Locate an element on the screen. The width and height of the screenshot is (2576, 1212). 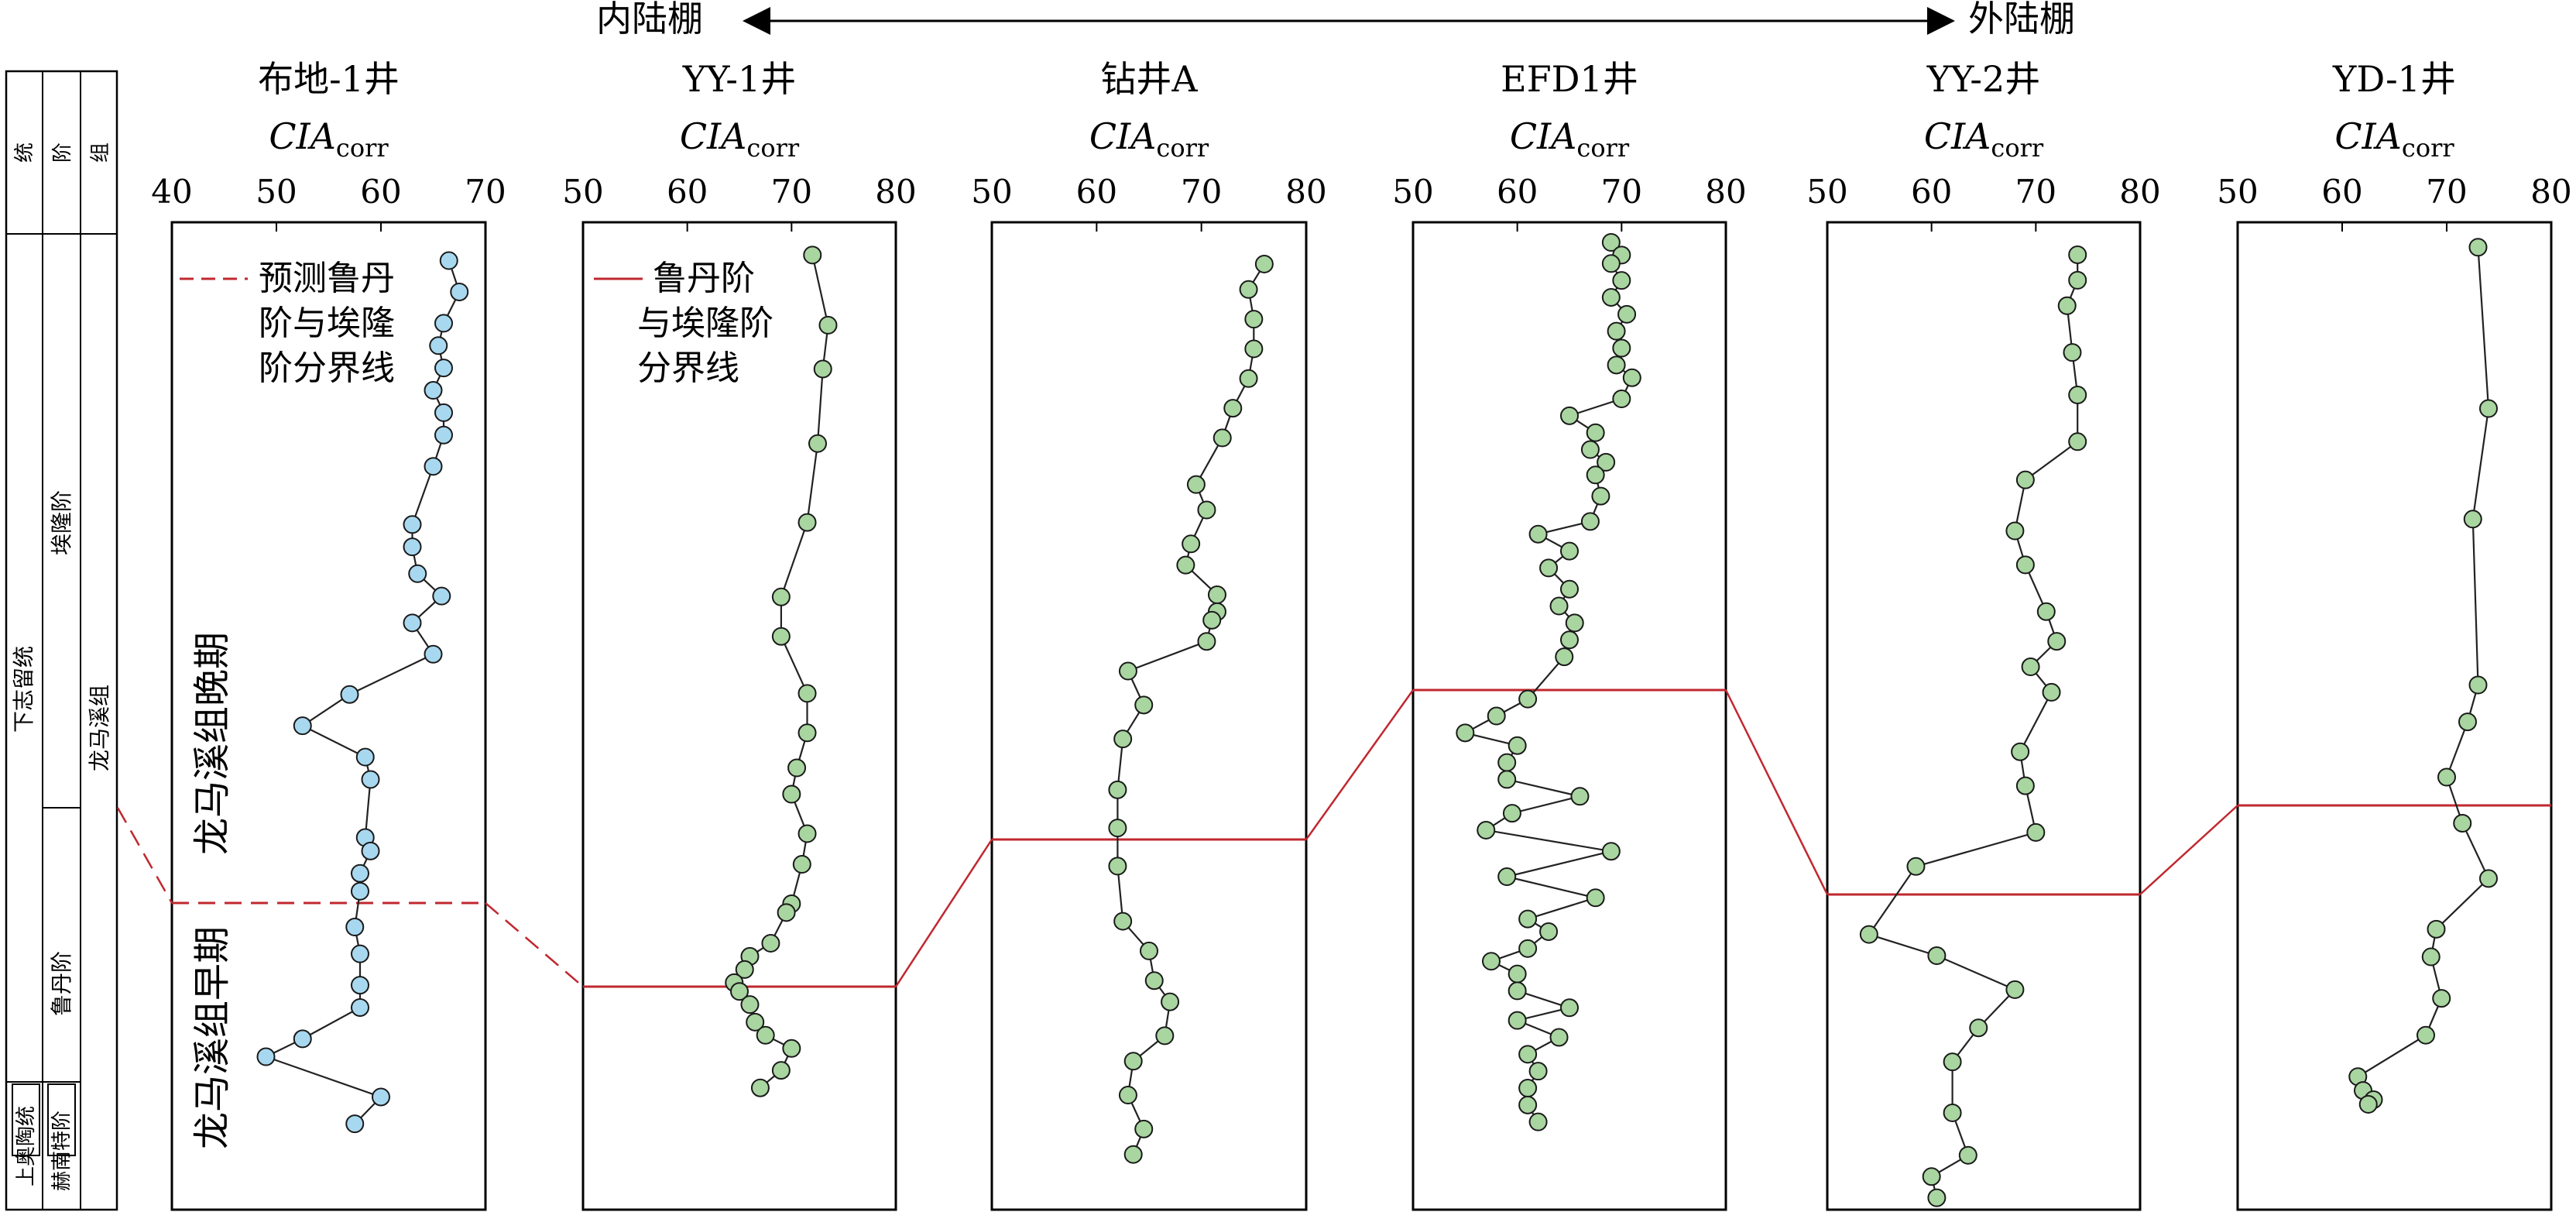
late-period-label: 龙马溪组晚期 is located at coordinates (212, 744).